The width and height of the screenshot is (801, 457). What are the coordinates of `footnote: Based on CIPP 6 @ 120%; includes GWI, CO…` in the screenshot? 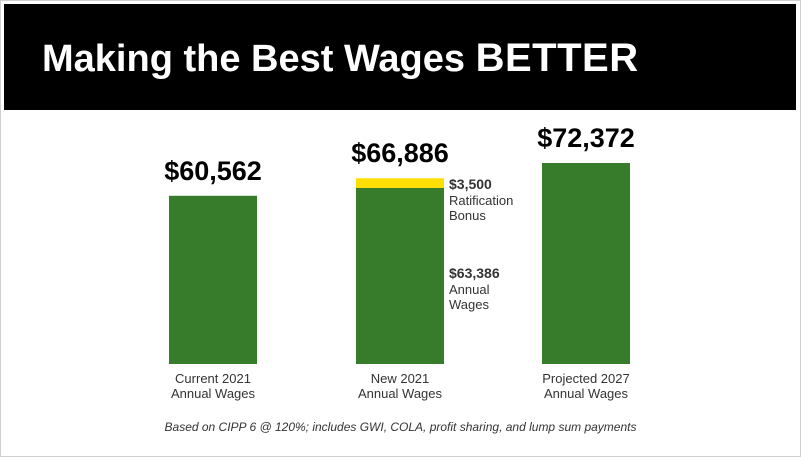 It's located at (400, 427).